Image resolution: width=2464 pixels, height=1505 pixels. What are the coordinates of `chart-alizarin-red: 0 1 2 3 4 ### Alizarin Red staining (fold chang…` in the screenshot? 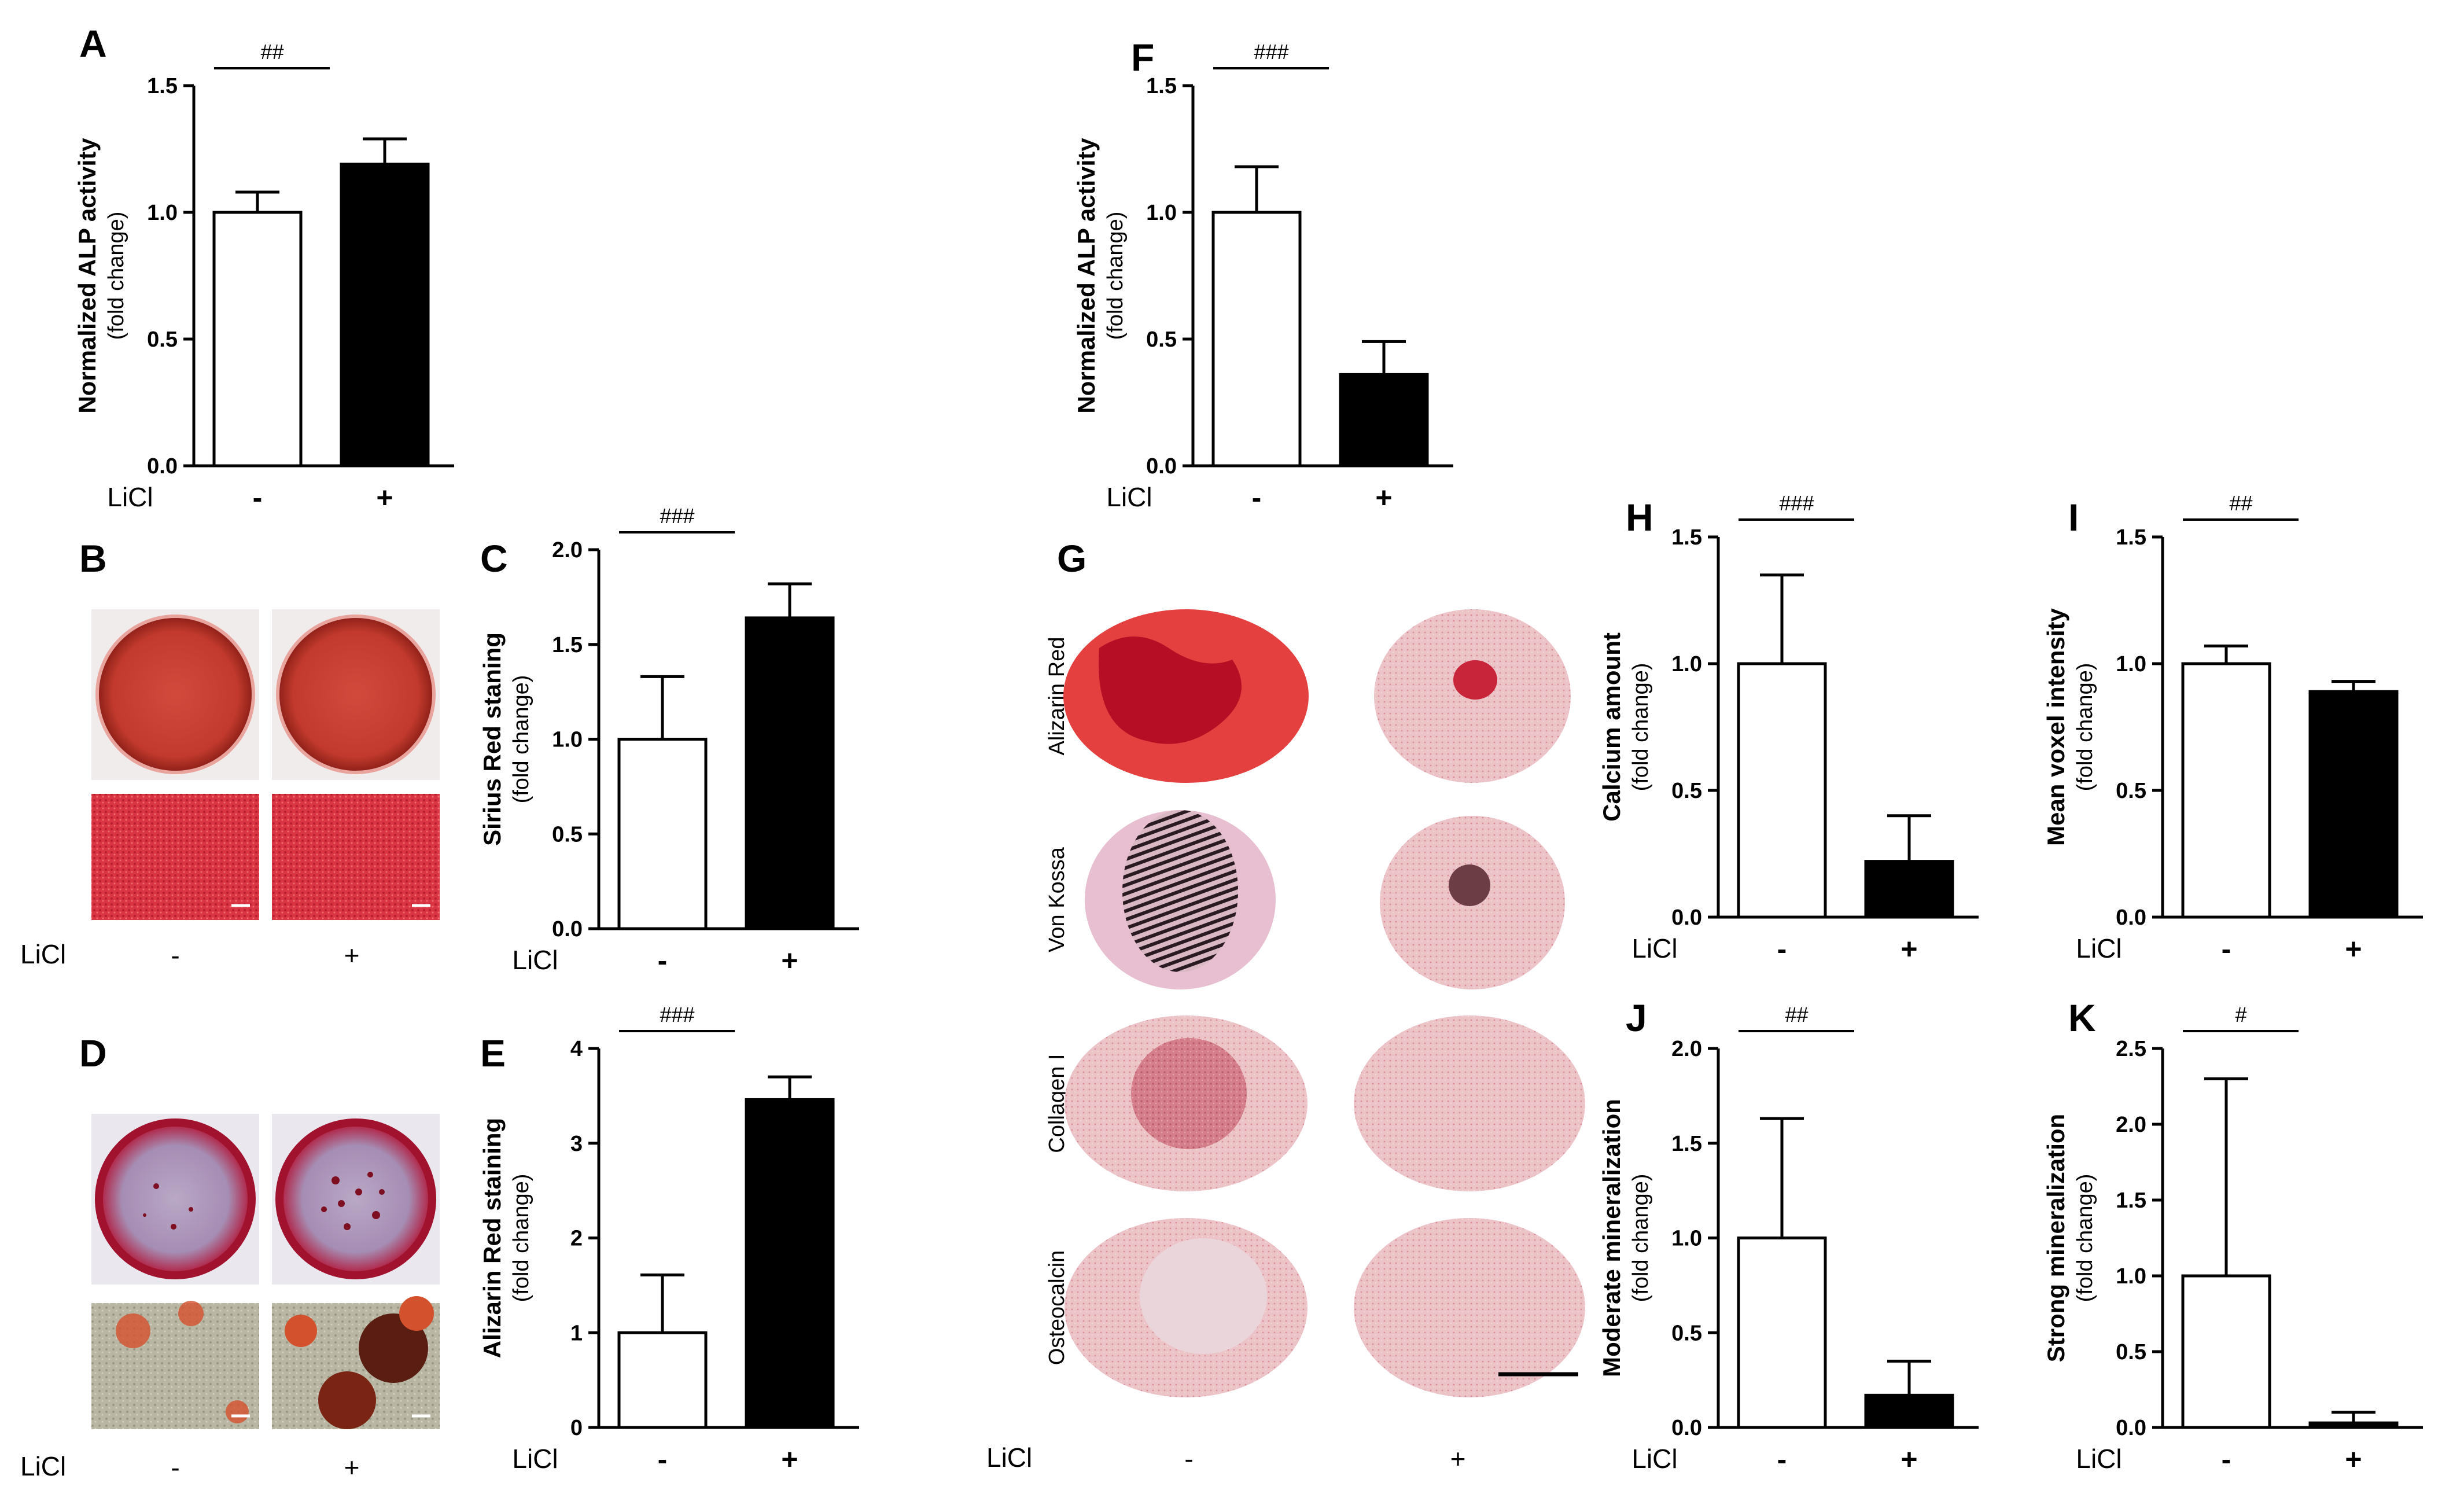 It's located at (668, 1239).